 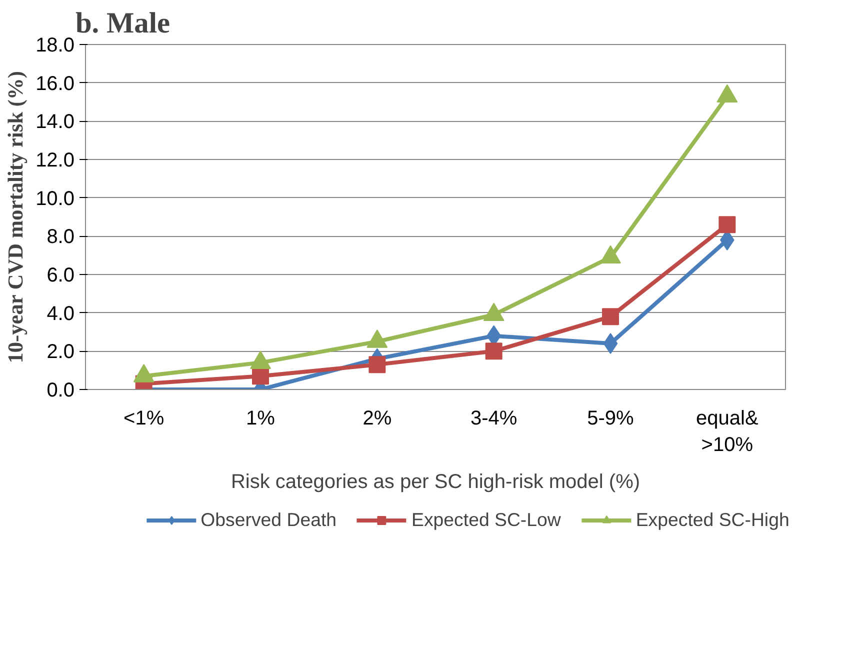 I want to click on x-tick-label: 5-9%, so click(x=610, y=419).